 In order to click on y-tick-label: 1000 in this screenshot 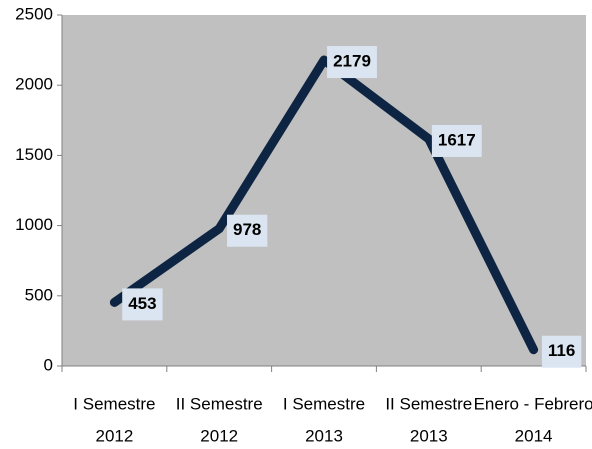, I will do `click(34, 224)`.